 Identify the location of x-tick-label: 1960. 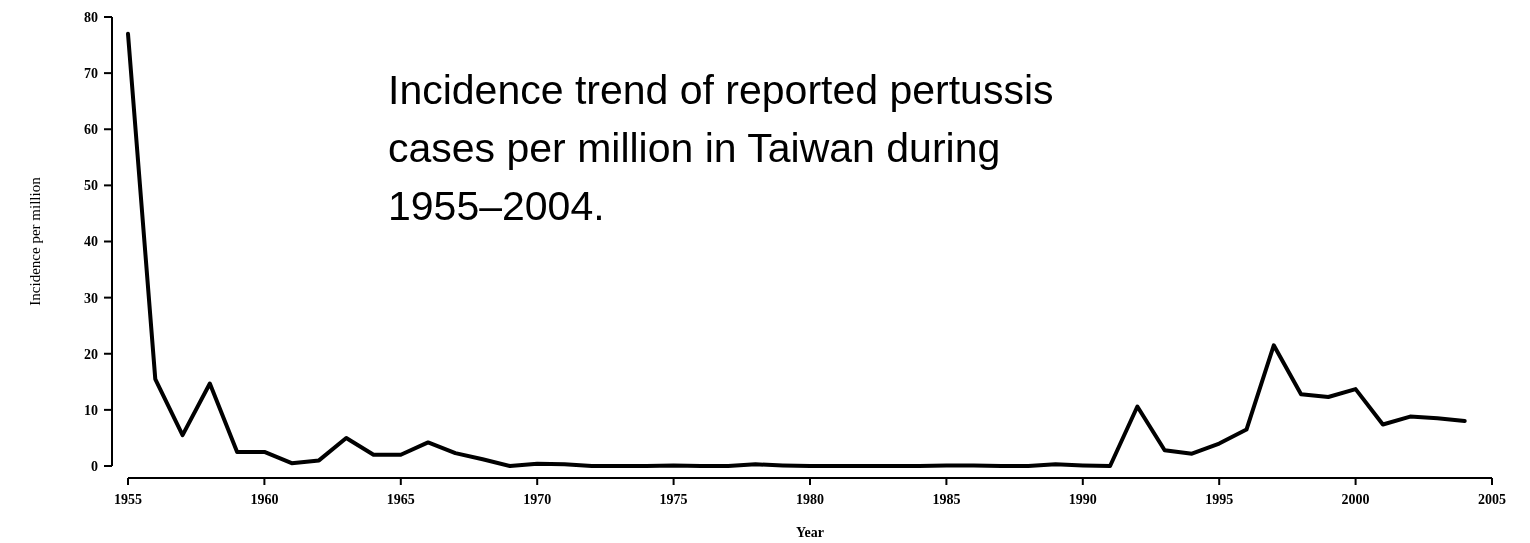
(264, 499).